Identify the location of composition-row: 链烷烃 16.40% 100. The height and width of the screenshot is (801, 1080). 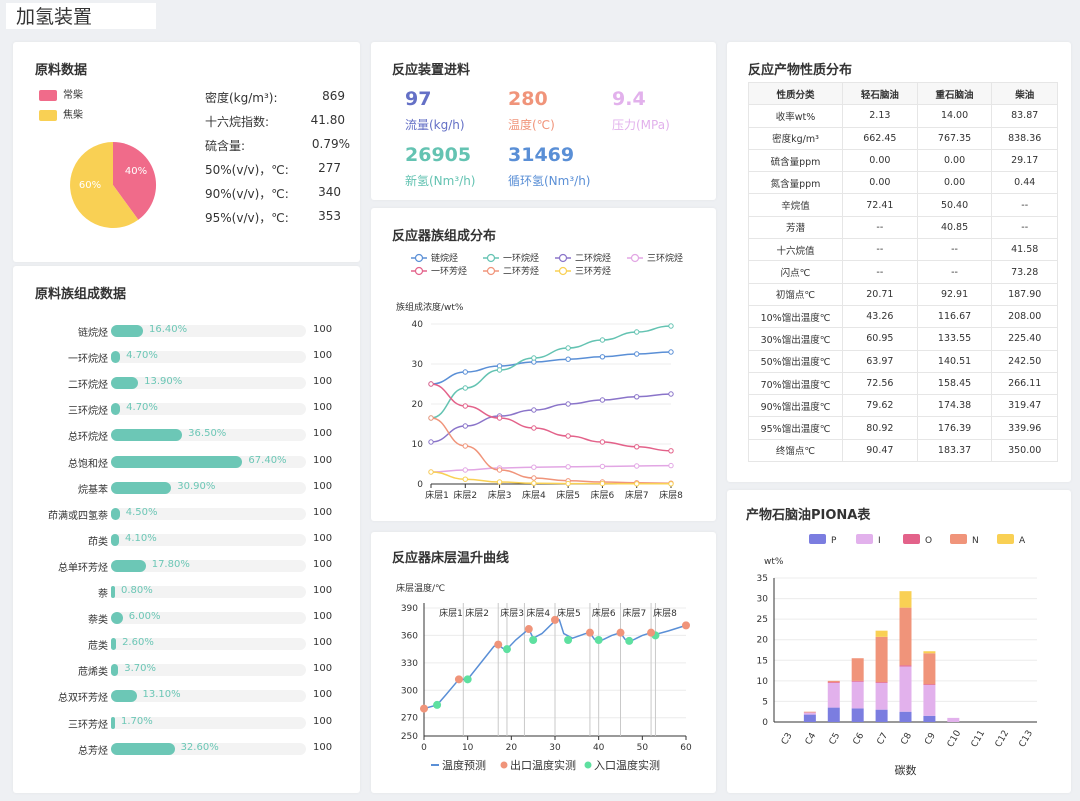
(185, 331).